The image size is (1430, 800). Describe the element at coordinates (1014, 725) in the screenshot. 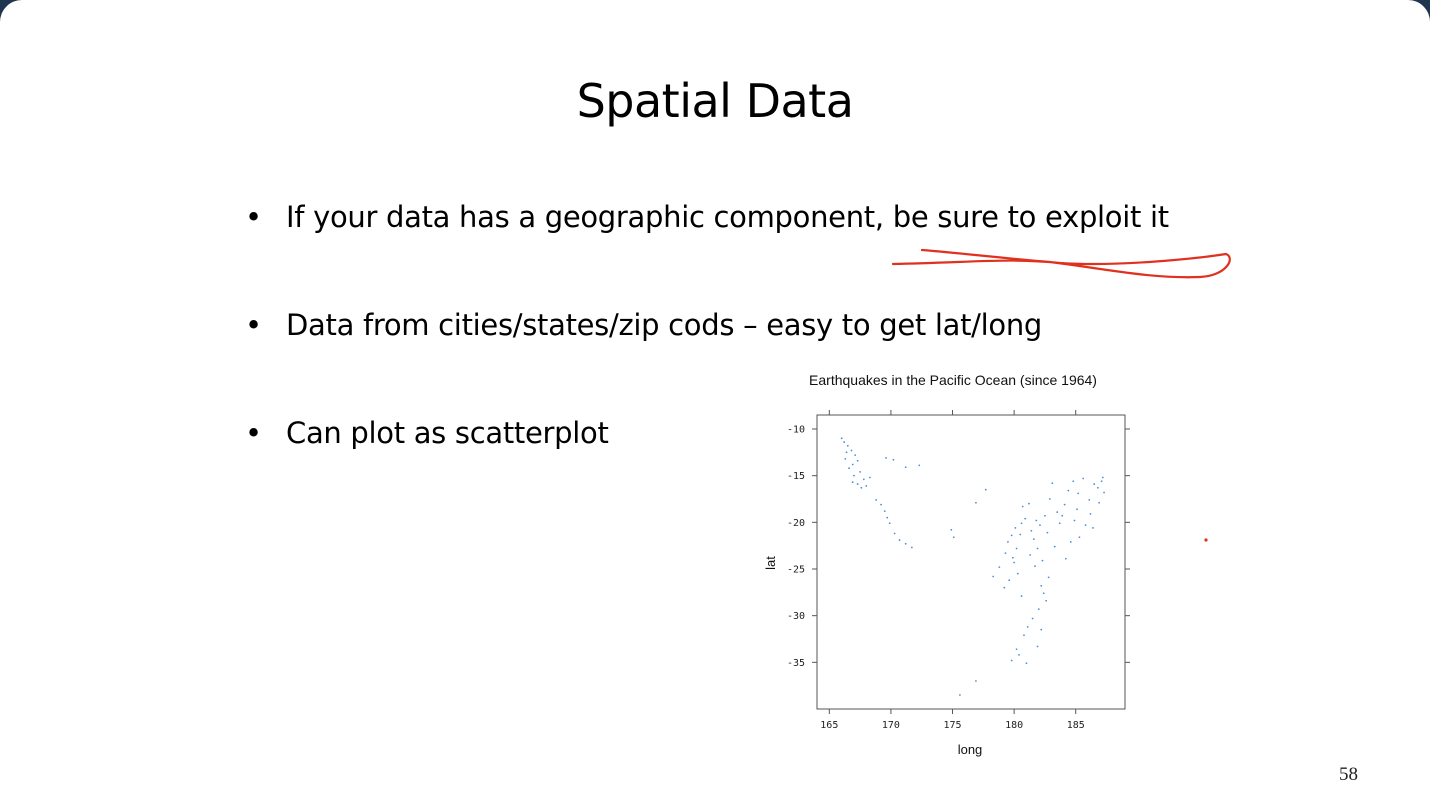

I see `x-tick-label: 180` at that location.